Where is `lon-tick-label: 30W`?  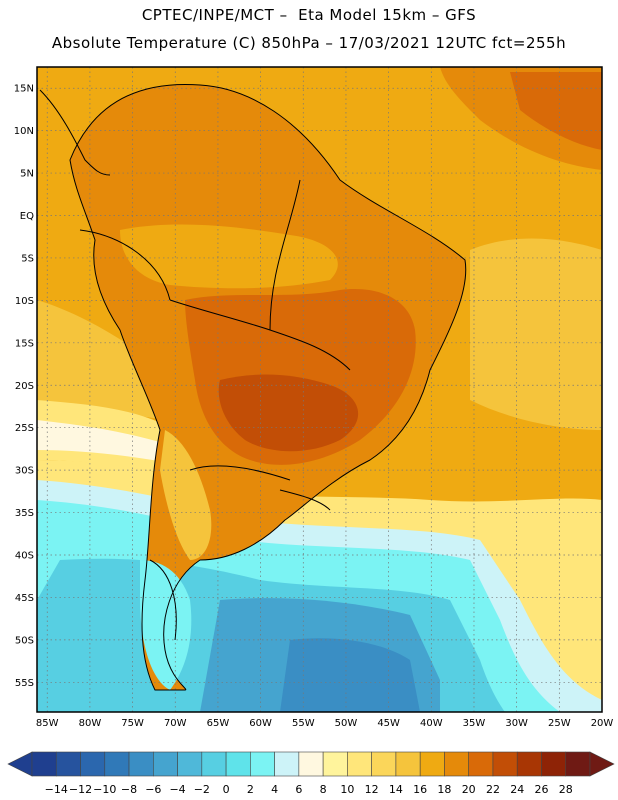 lon-tick-label: 30W is located at coordinates (516, 723).